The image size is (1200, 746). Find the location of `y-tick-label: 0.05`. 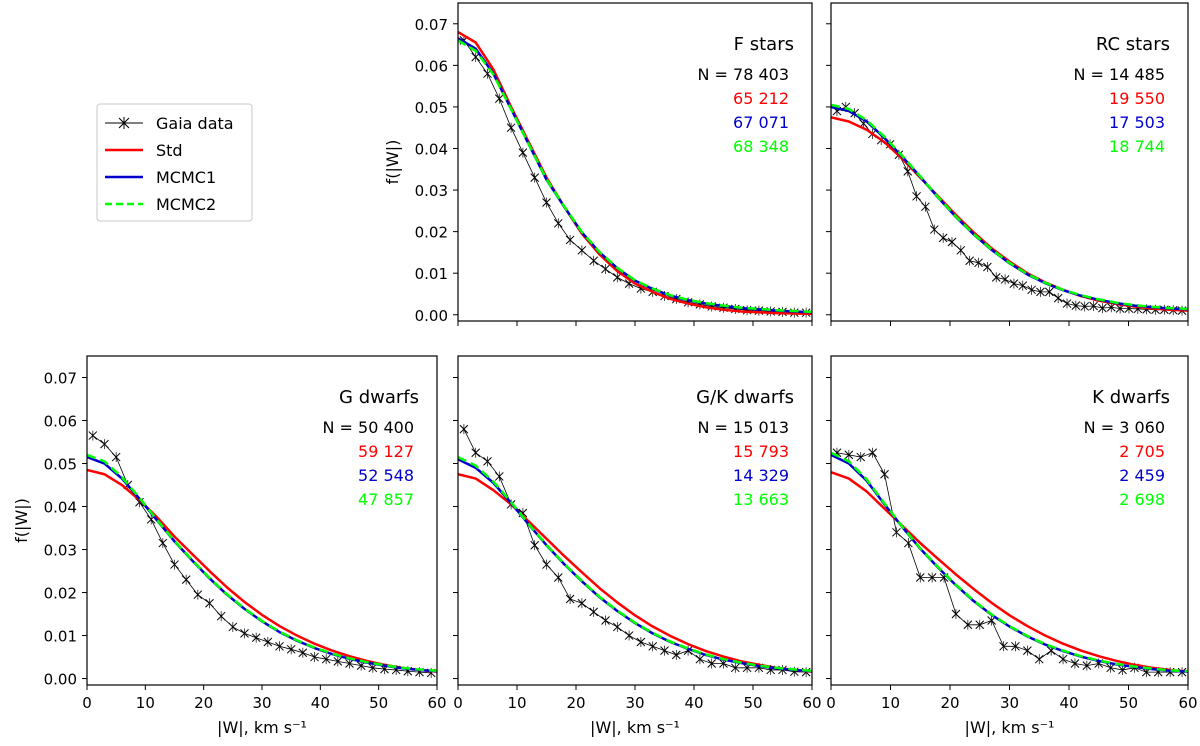

y-tick-label: 0.05 is located at coordinates (60, 465).